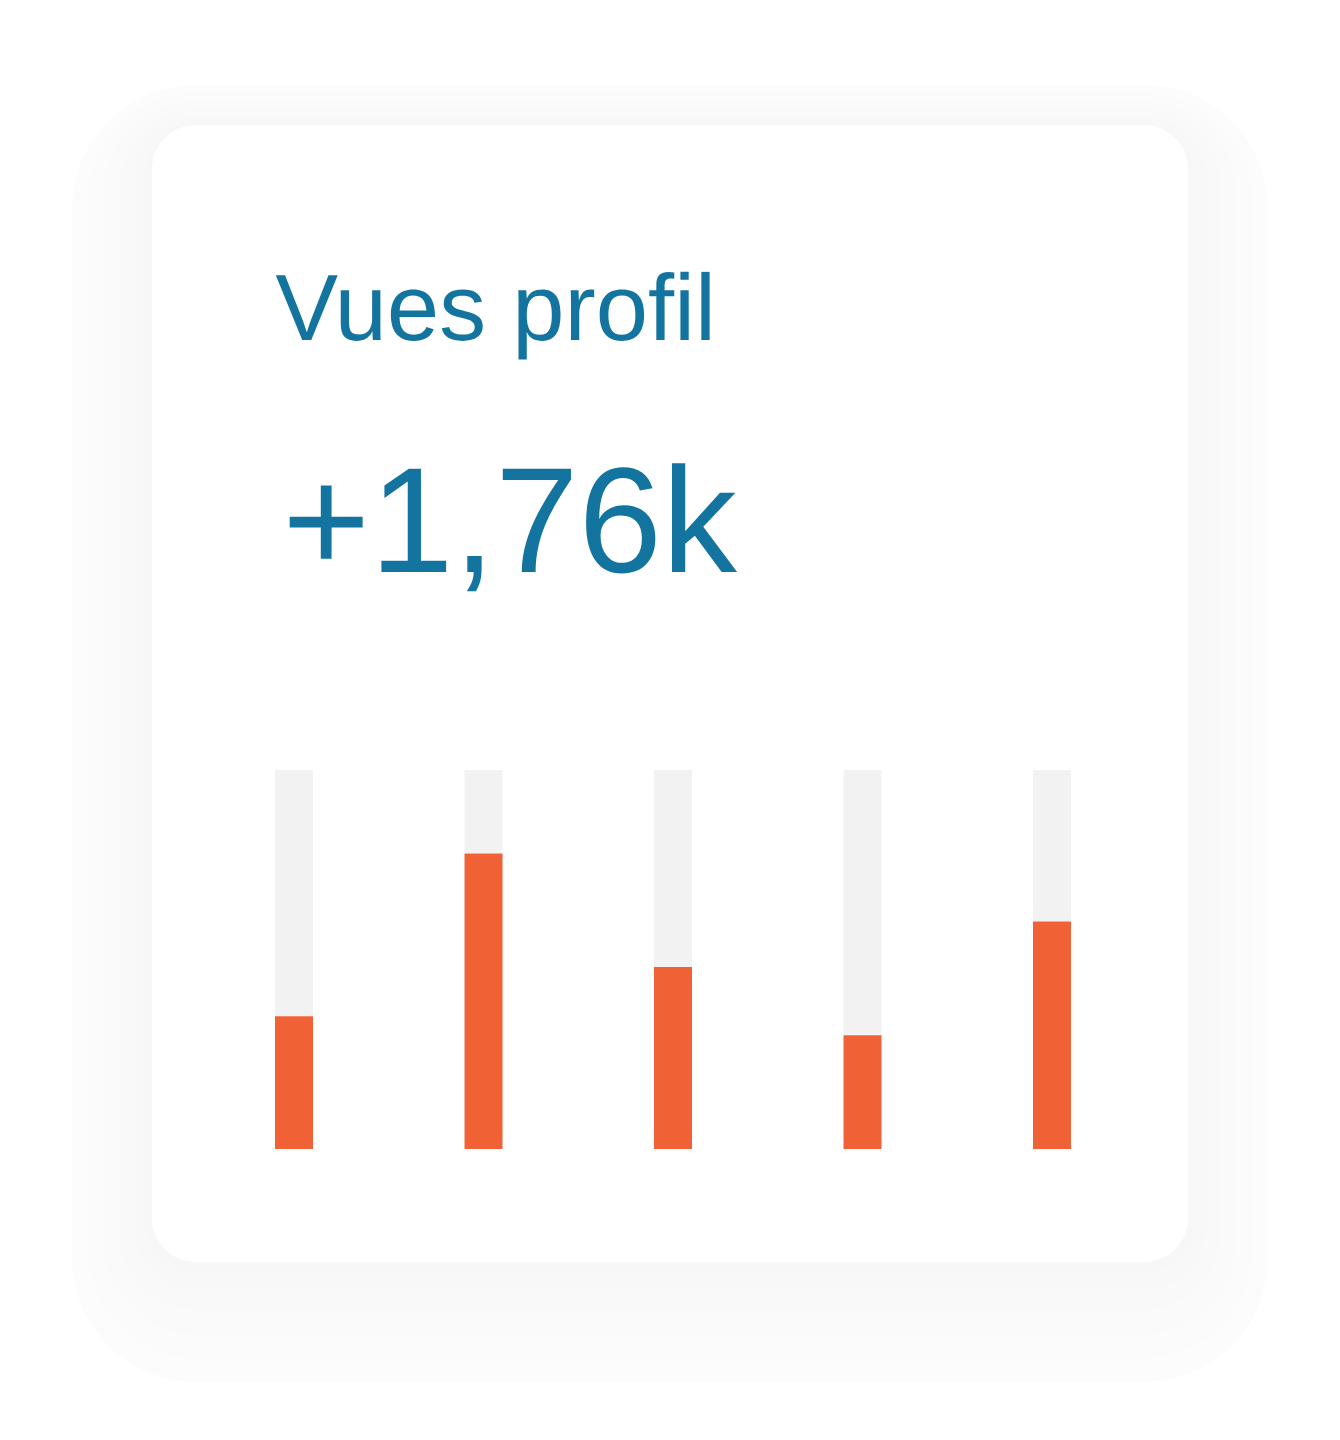  What do you see at coordinates (492, 315) in the screenshot?
I see `chart-title: Vues profil` at bounding box center [492, 315].